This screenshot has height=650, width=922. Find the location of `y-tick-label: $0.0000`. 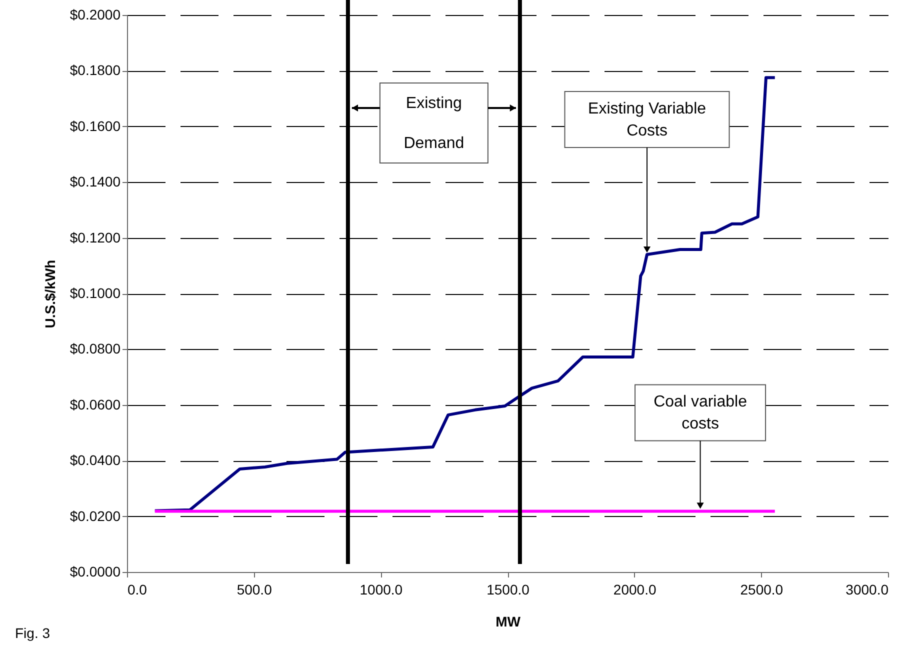

y-tick-label: $0.0000 is located at coordinates (95, 572).